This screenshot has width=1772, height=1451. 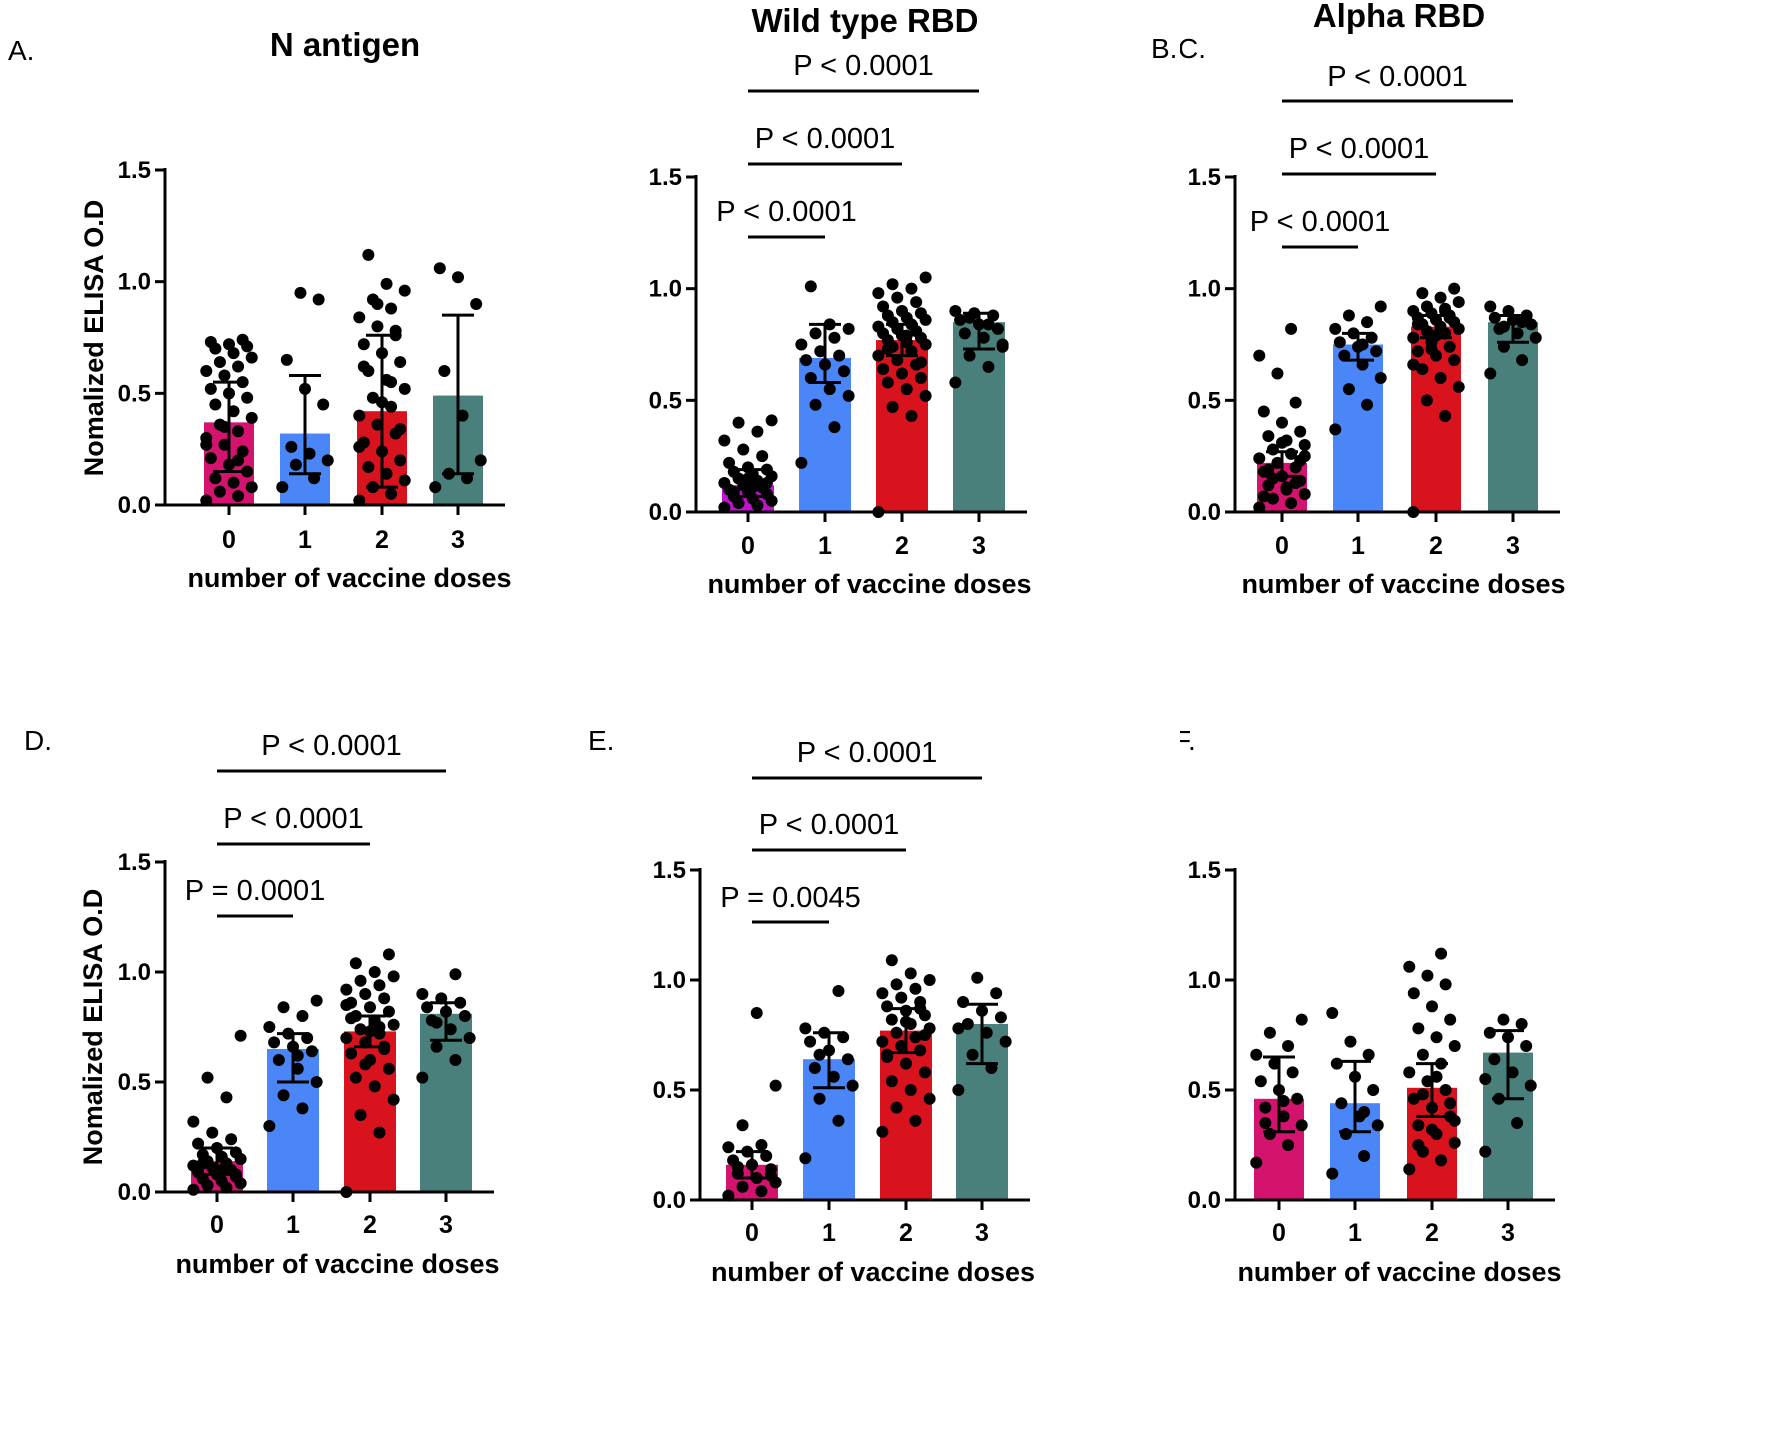 What do you see at coordinates (134, 1192) in the screenshot?
I see `y-tick-label: 0.0` at bounding box center [134, 1192].